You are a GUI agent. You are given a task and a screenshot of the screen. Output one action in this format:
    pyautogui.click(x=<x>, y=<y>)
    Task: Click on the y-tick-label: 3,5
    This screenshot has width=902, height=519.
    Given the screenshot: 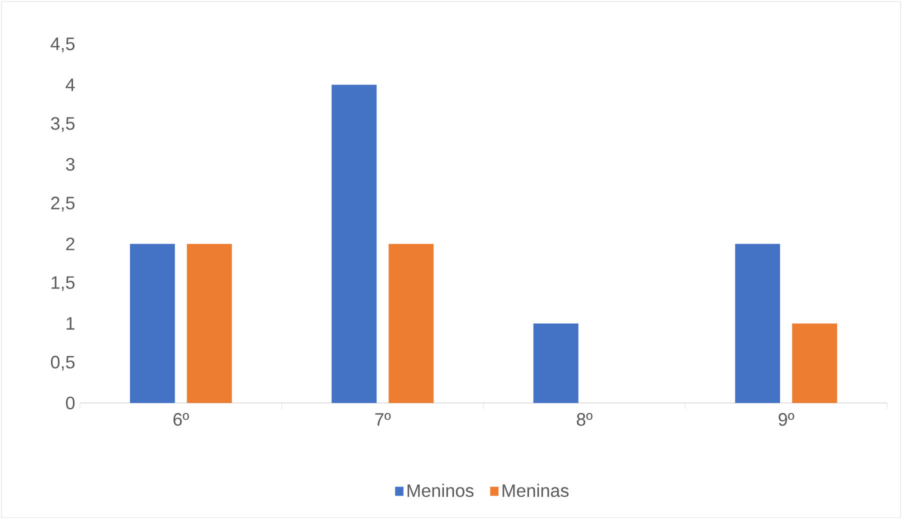 What is the action you would take?
    pyautogui.click(x=62, y=124)
    